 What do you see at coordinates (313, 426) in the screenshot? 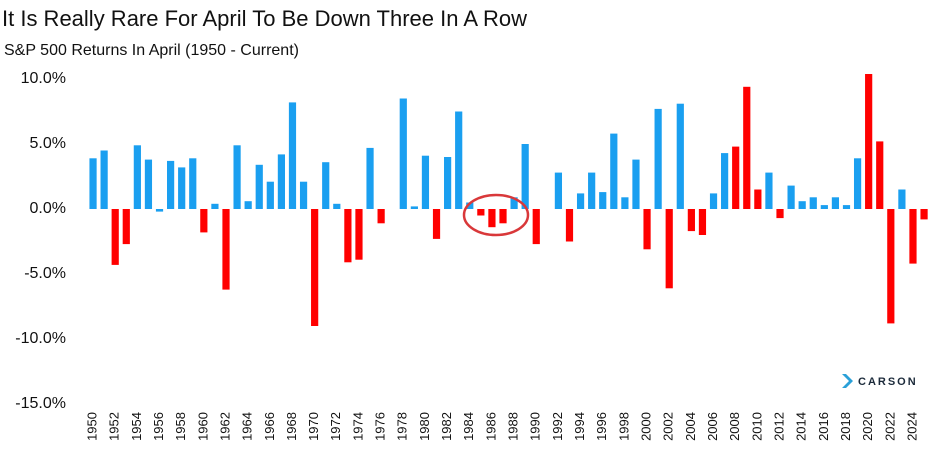
I see `x-tick-label: 1970` at bounding box center [313, 426].